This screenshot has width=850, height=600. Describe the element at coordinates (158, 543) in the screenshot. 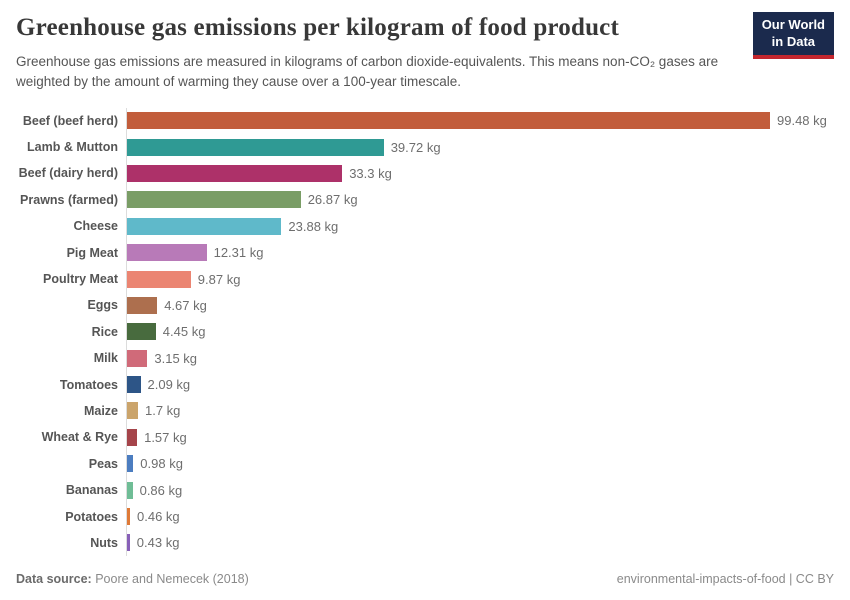

I see `value-label: 0.43 kg` at that location.